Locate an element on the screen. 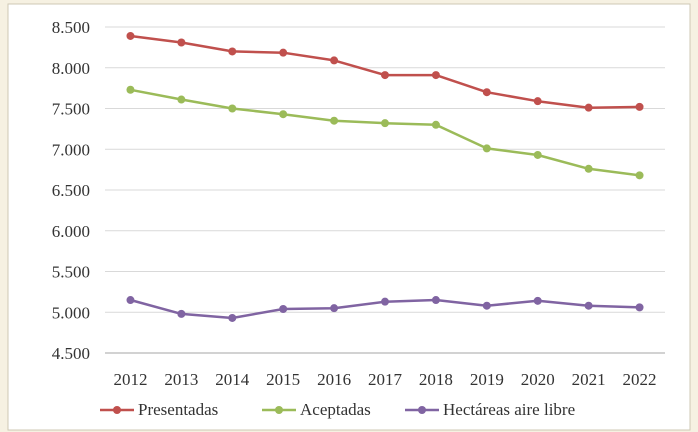  legend-label: Aceptadas is located at coordinates (335, 409).